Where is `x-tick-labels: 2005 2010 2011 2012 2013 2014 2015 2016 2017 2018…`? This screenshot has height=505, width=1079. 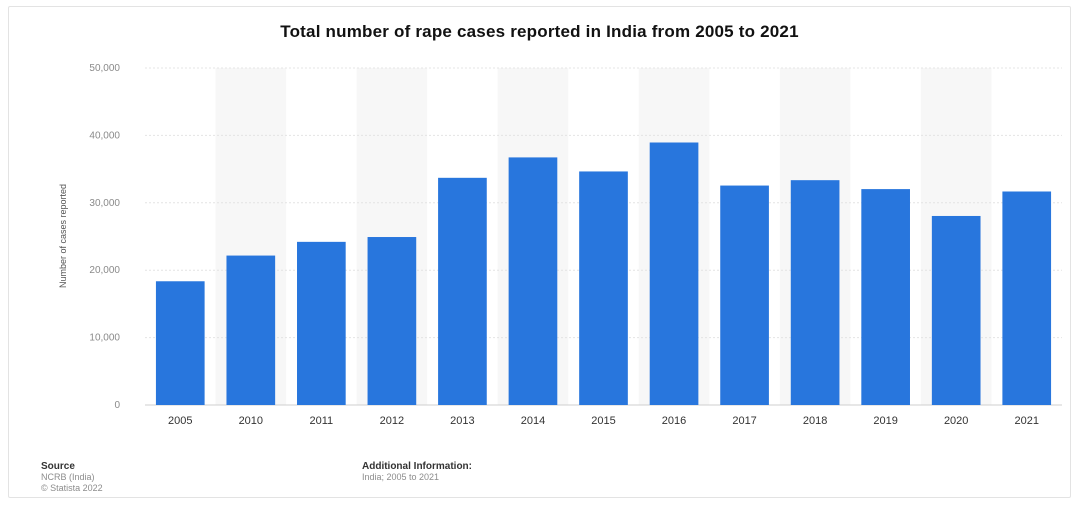
x-tick-labels: 2005 2010 2011 2012 2013 2014 2015 2016 2017 2018… is located at coordinates (603, 421).